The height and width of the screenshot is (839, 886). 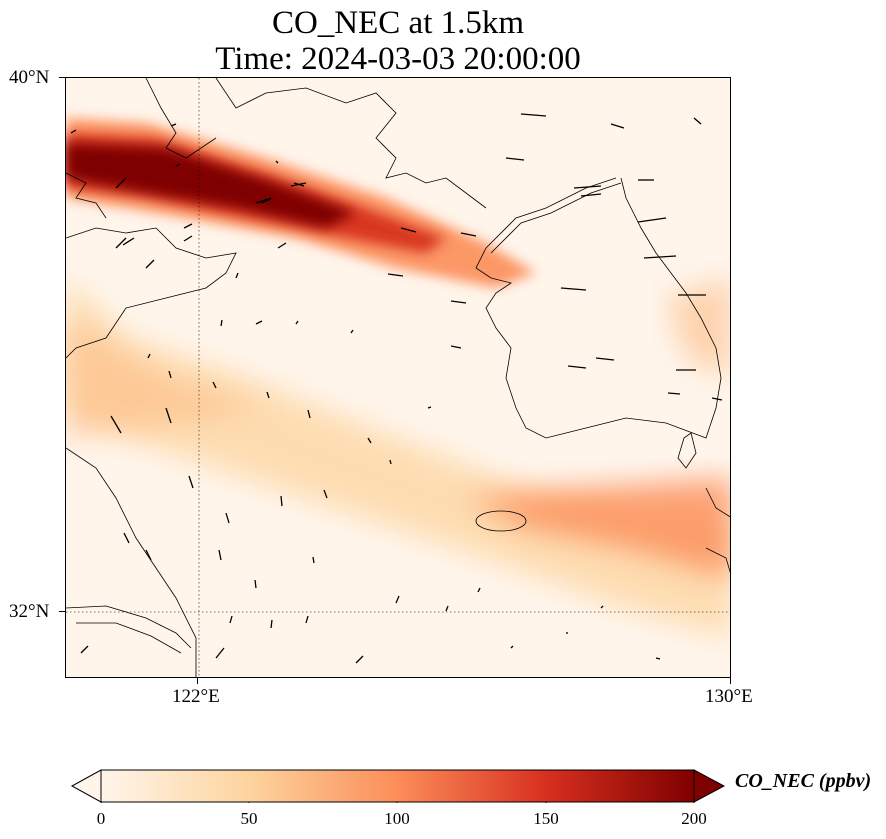 I want to click on colorbar-tick-200: 200, so click(x=694, y=818).